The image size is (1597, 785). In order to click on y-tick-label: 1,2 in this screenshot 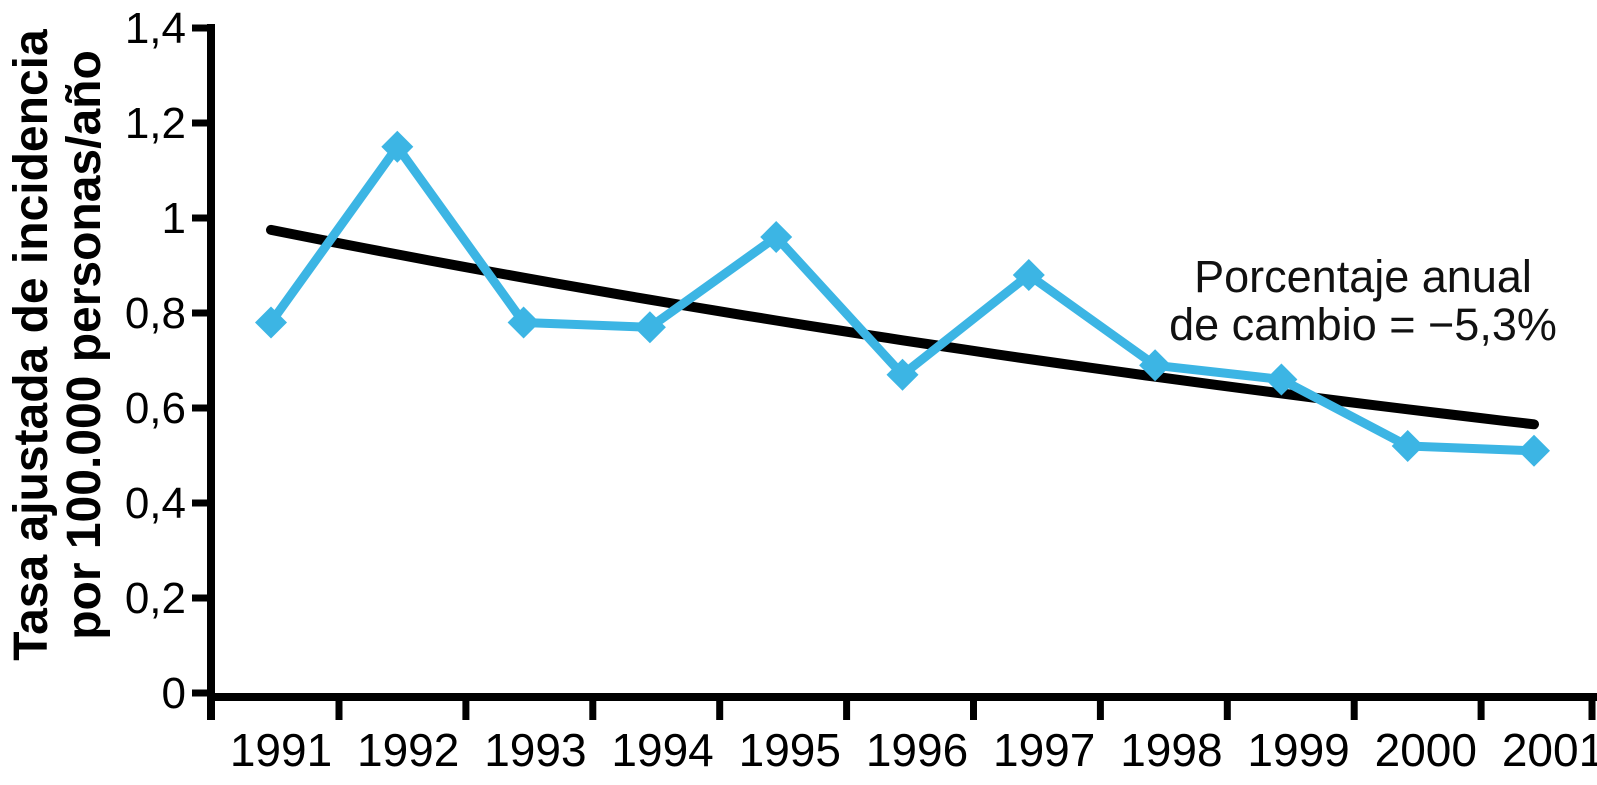, I will do `click(155, 123)`.